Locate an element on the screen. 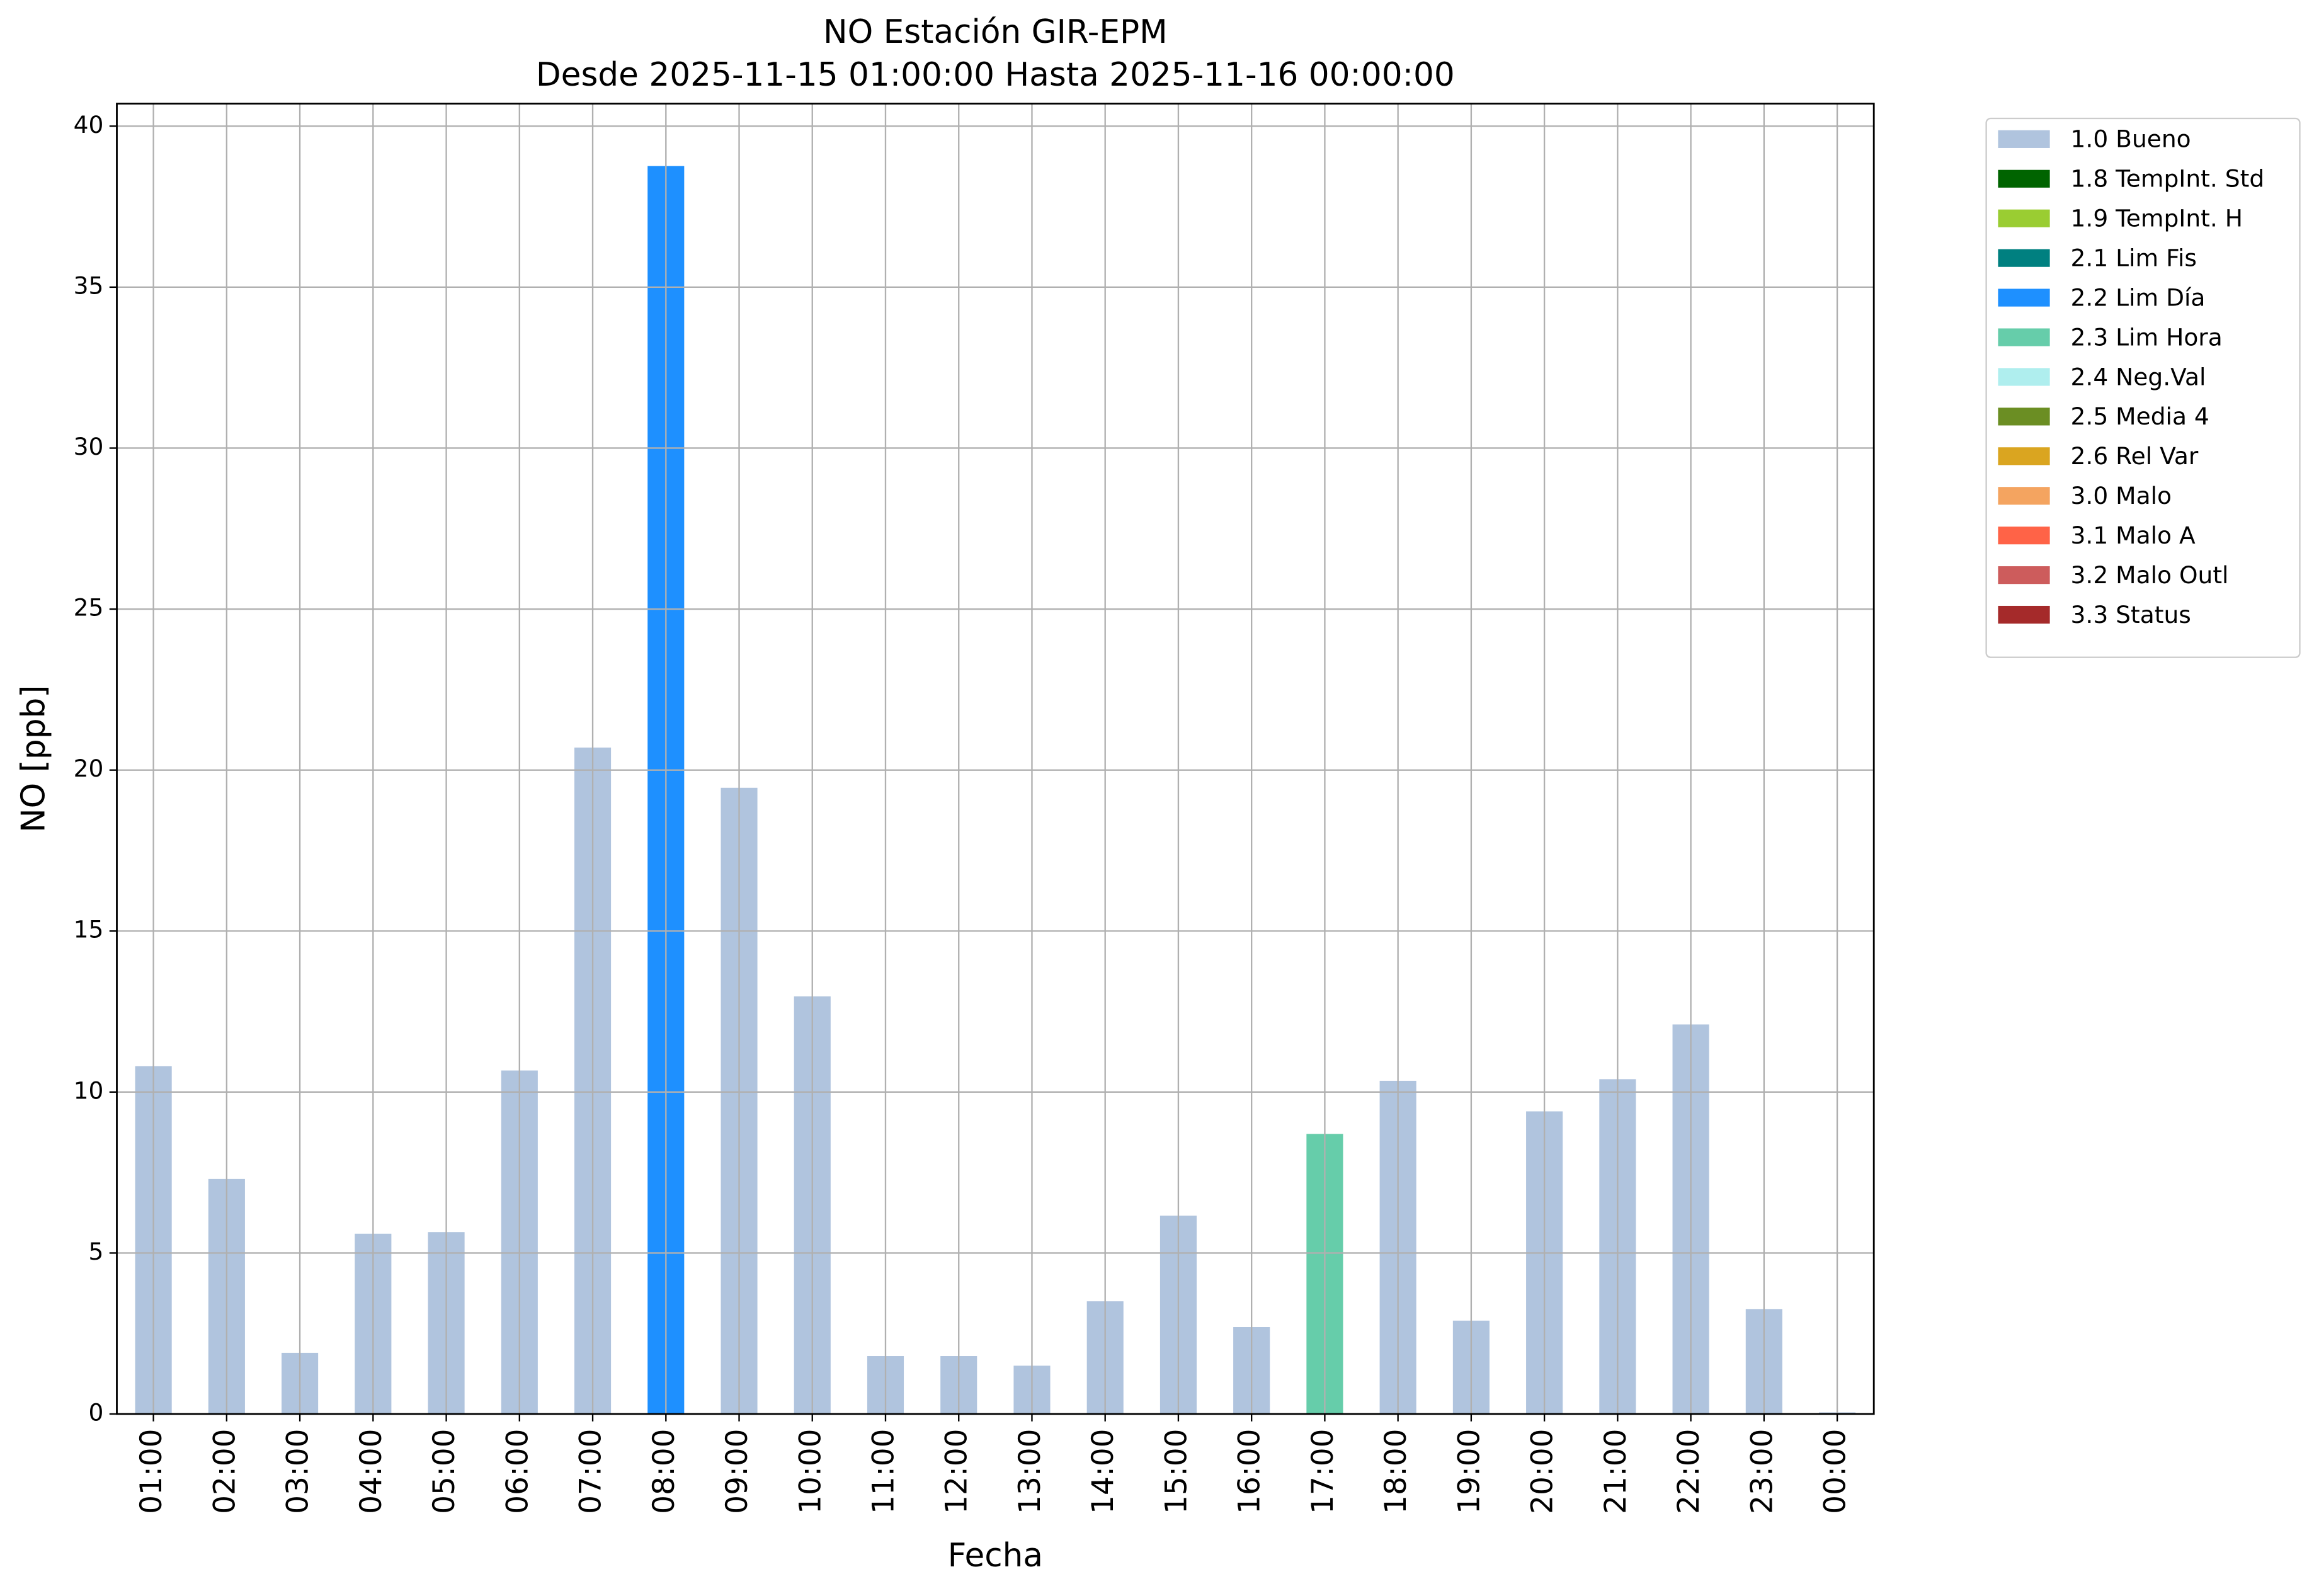 This screenshot has height=1596, width=2319. x-tick-label: 04:00 is located at coordinates (371, 1471).